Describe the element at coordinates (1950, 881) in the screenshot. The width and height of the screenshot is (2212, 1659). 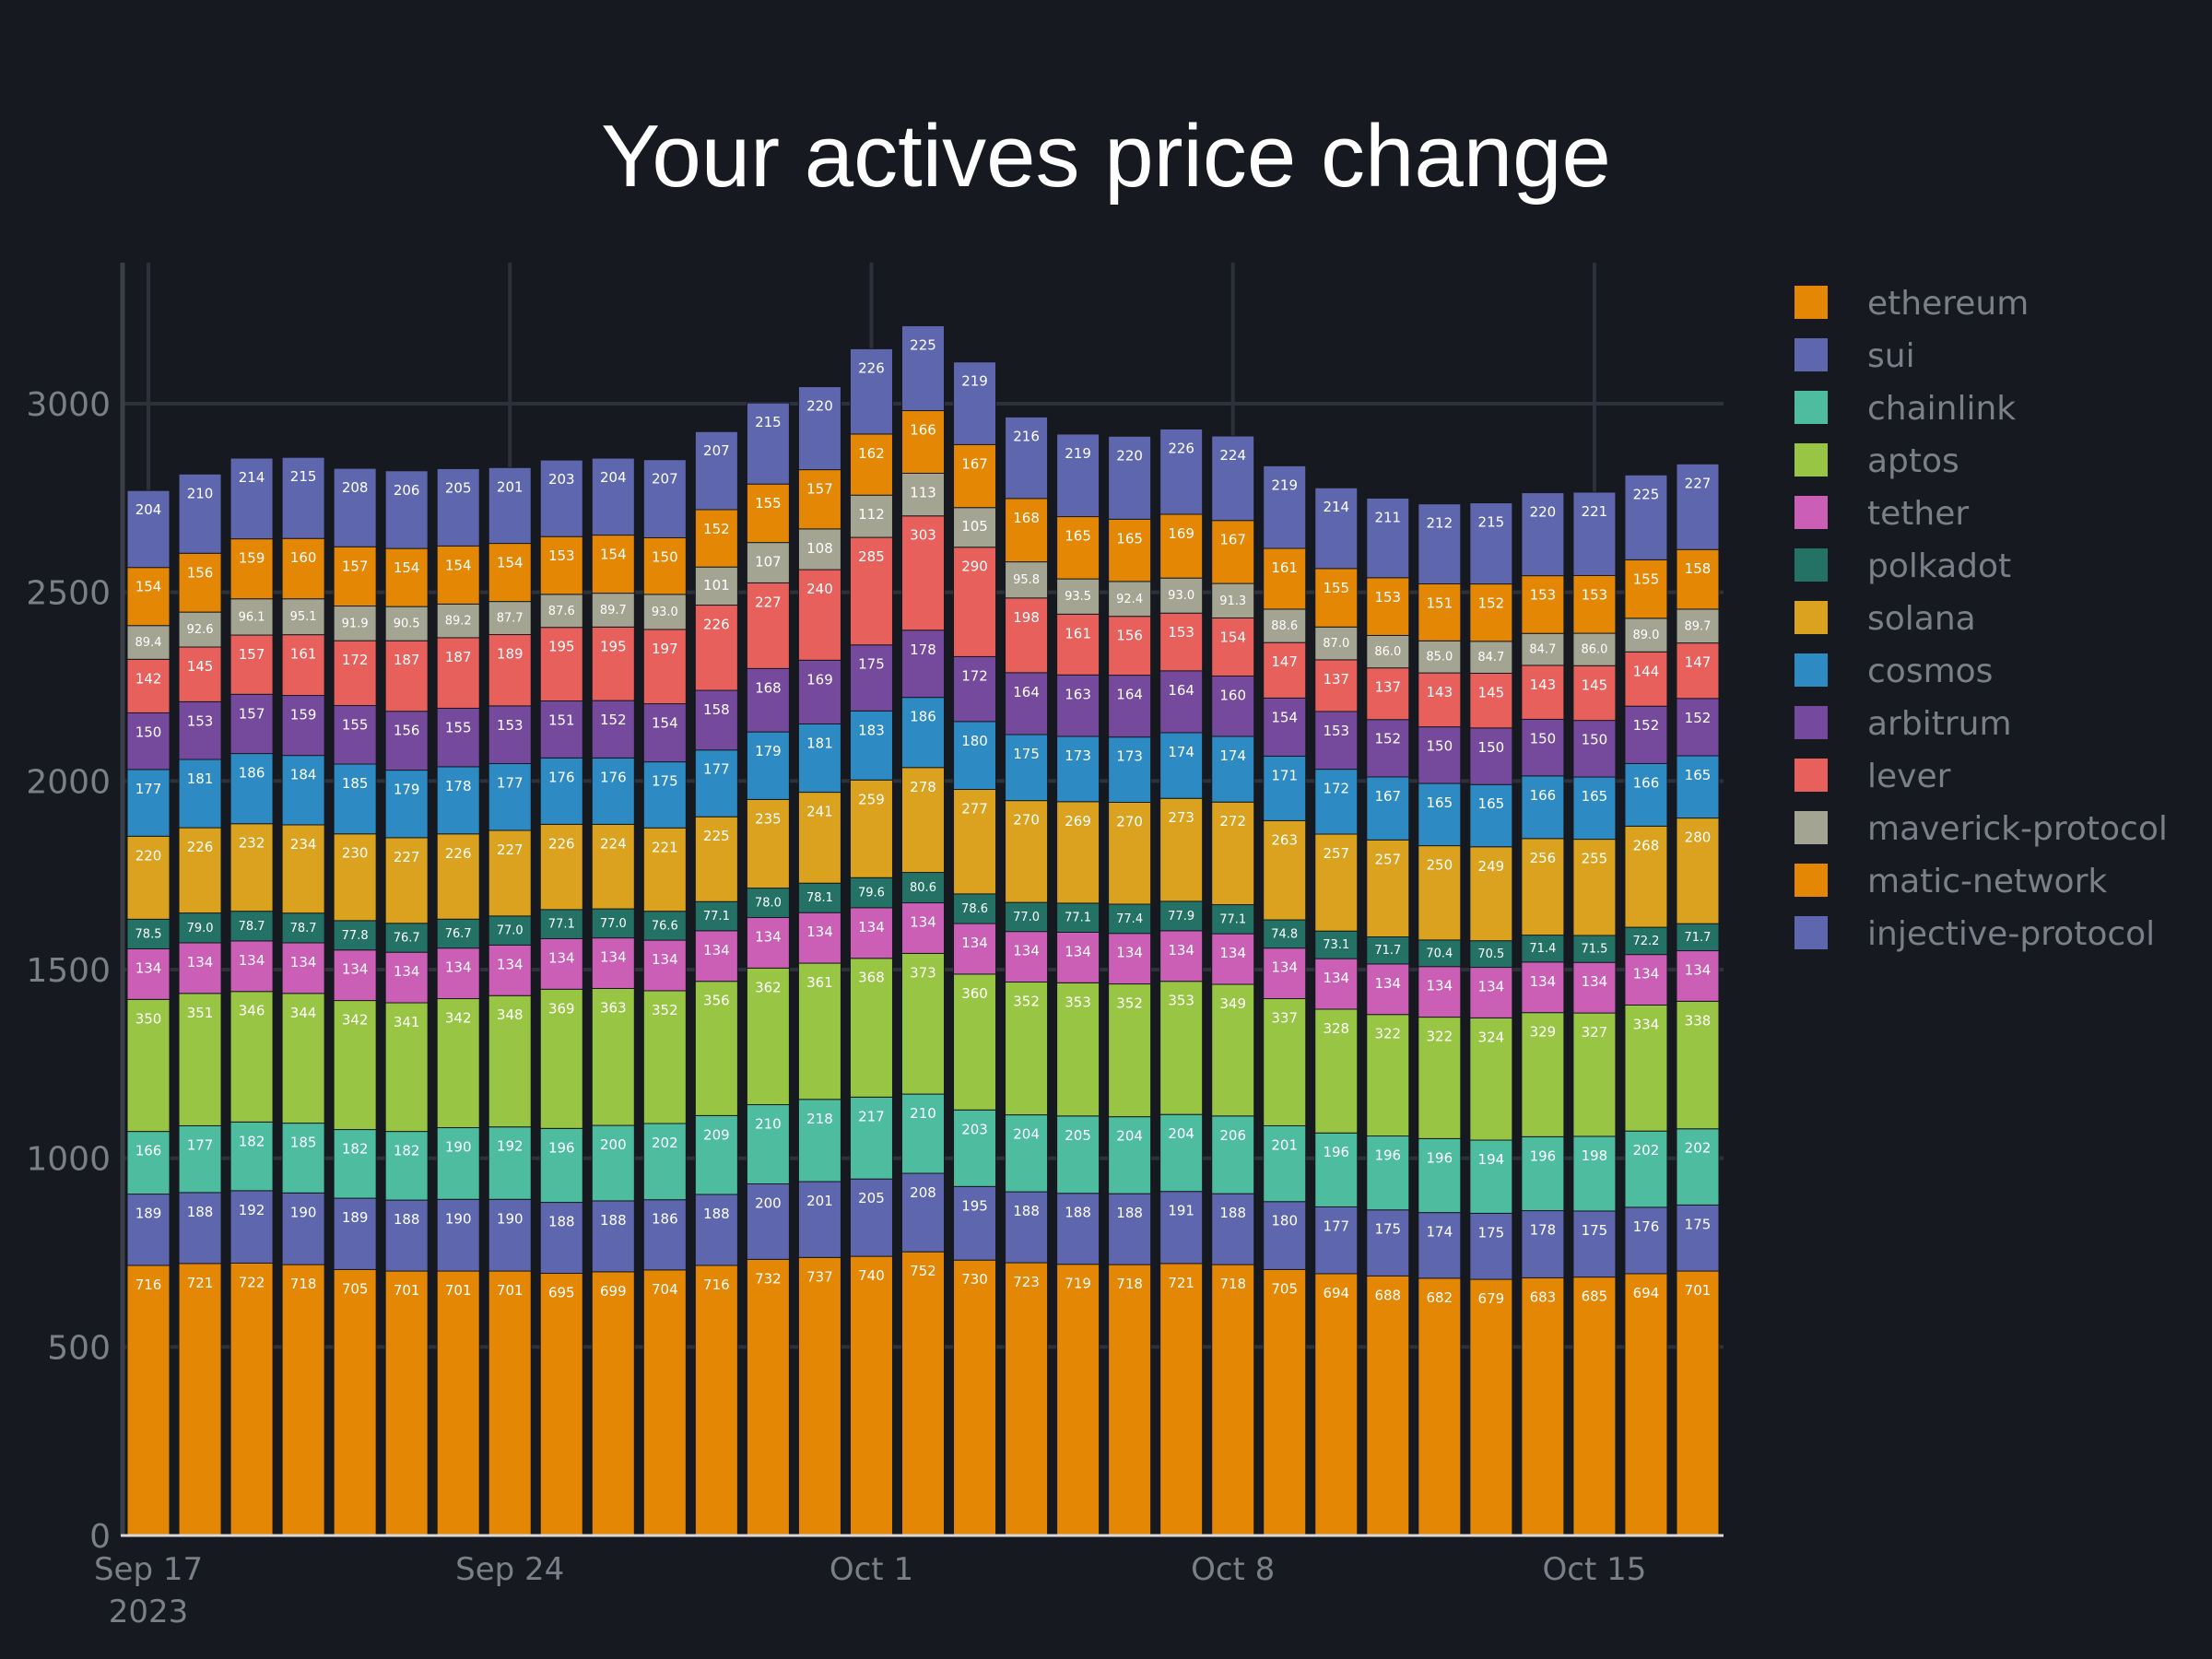
I see `legend-item: matic-network` at that location.